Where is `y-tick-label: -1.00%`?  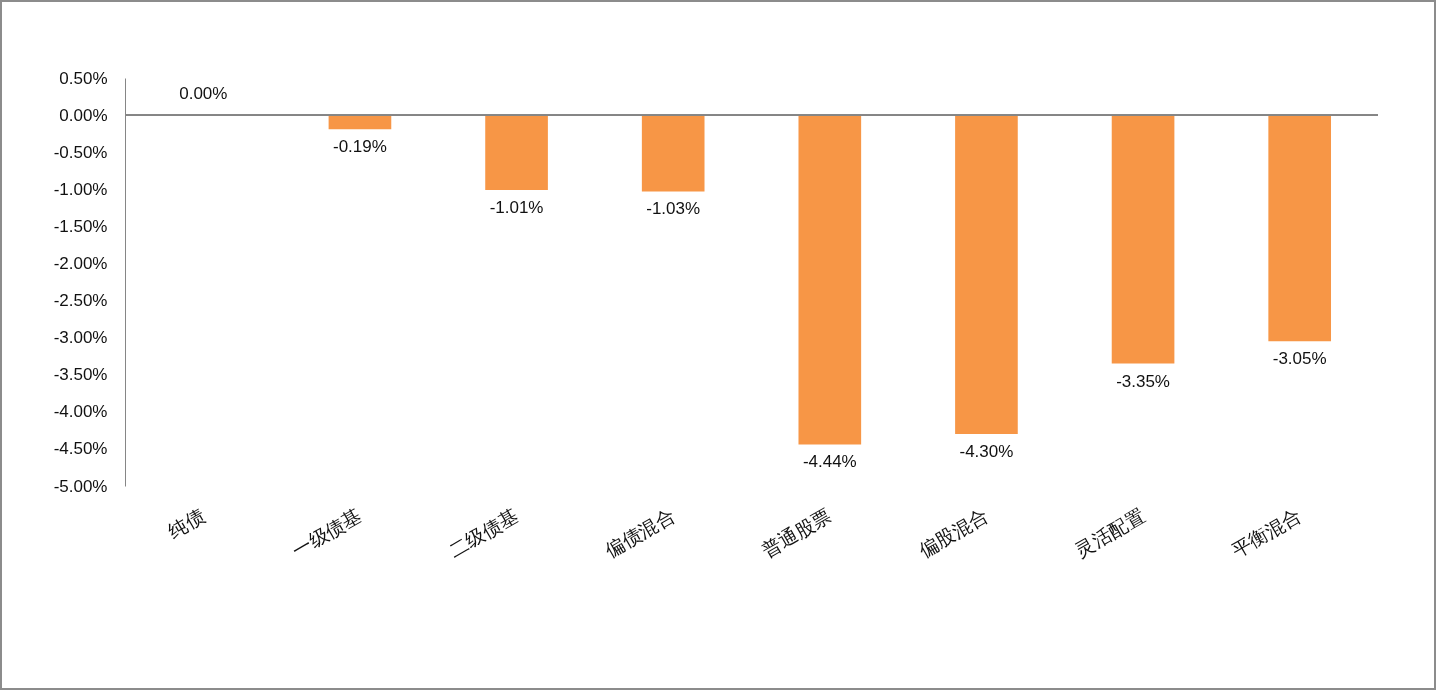 y-tick-label: -1.00% is located at coordinates (80, 189).